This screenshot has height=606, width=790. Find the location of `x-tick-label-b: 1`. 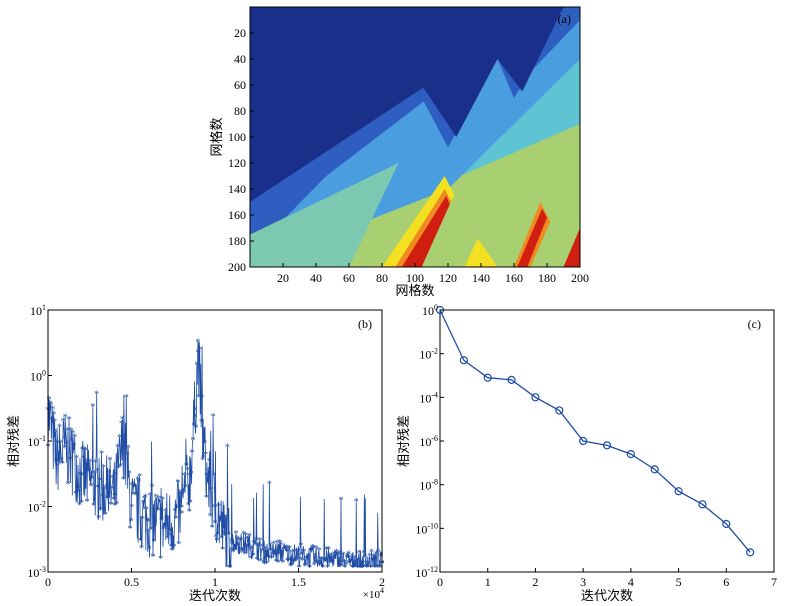

x-tick-label-b: 1 is located at coordinates (215, 582).